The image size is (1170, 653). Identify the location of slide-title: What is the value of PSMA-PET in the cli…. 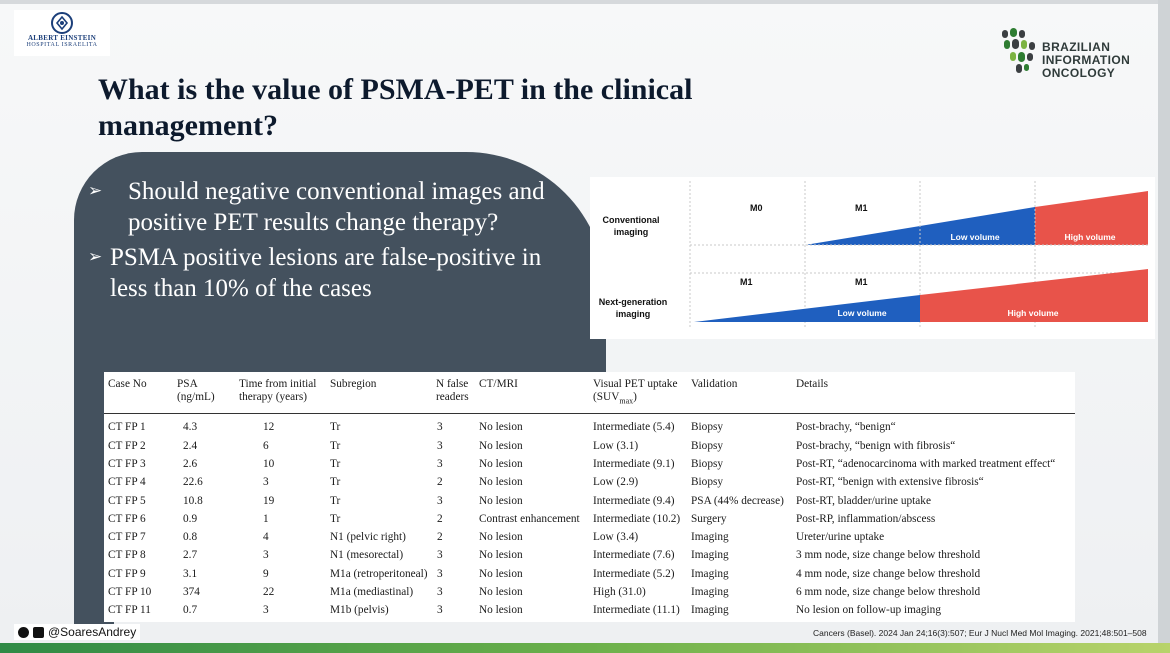
(395, 107).